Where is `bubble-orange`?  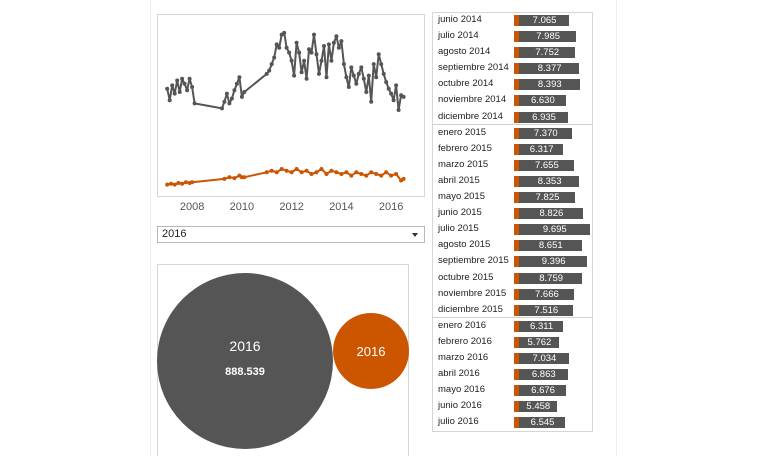 bubble-orange is located at coordinates (371, 351).